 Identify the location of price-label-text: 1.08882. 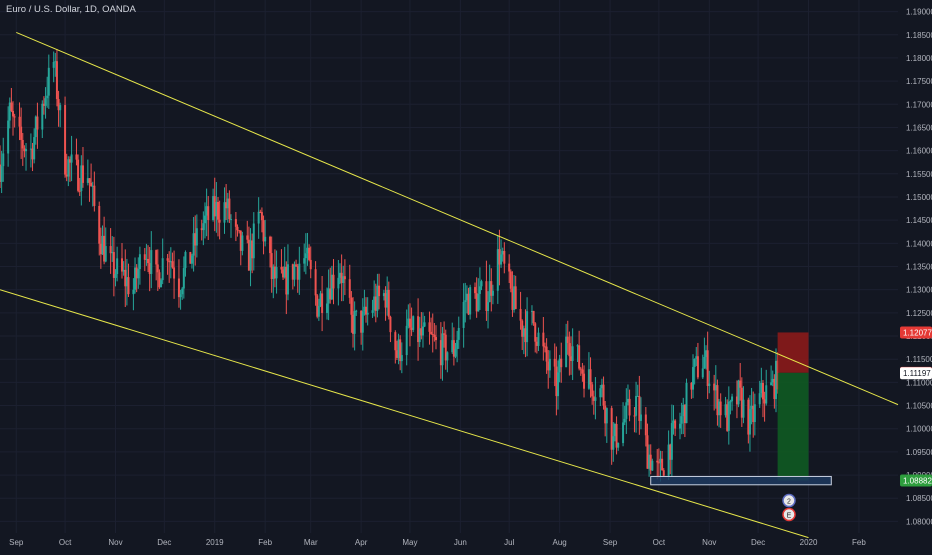
(917, 481).